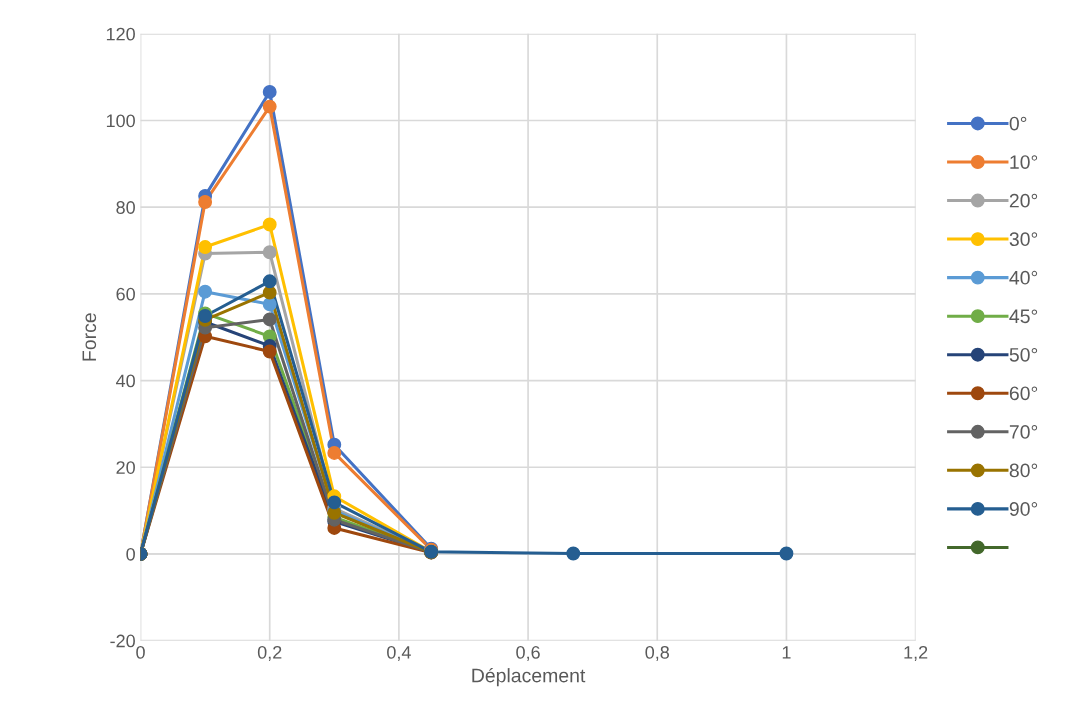  What do you see at coordinates (529, 677) in the screenshot?
I see `x-axis-title: Déplacement` at bounding box center [529, 677].